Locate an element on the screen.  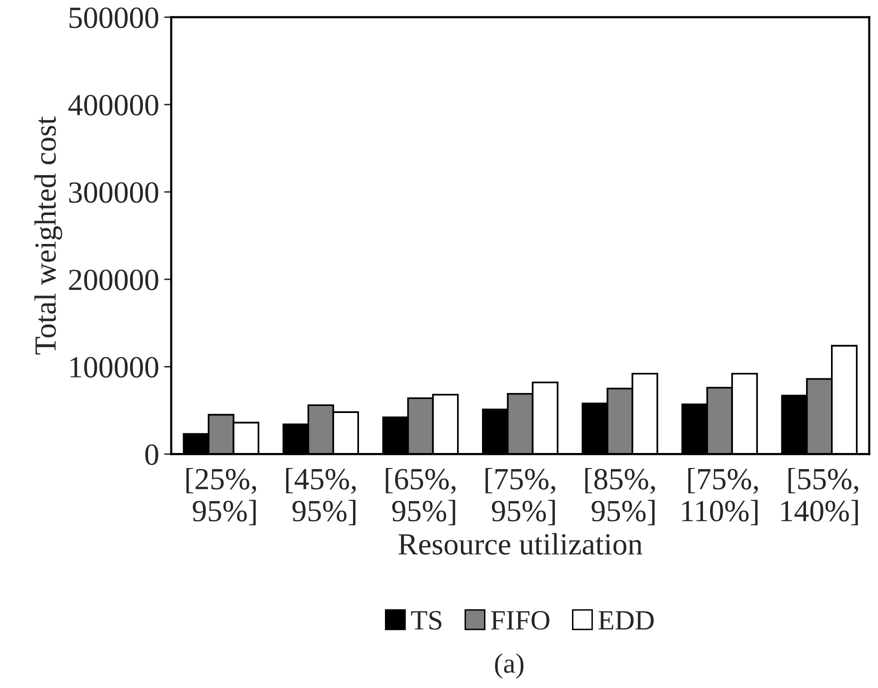
y-tick-label: 500000 is located at coordinates (114, 17).